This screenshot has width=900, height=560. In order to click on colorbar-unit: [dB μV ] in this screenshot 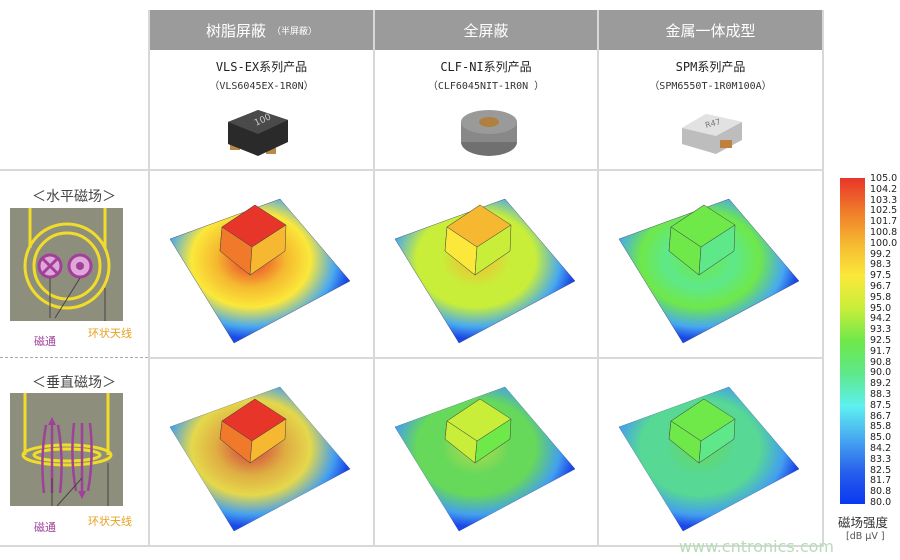, I will do `click(865, 536)`.